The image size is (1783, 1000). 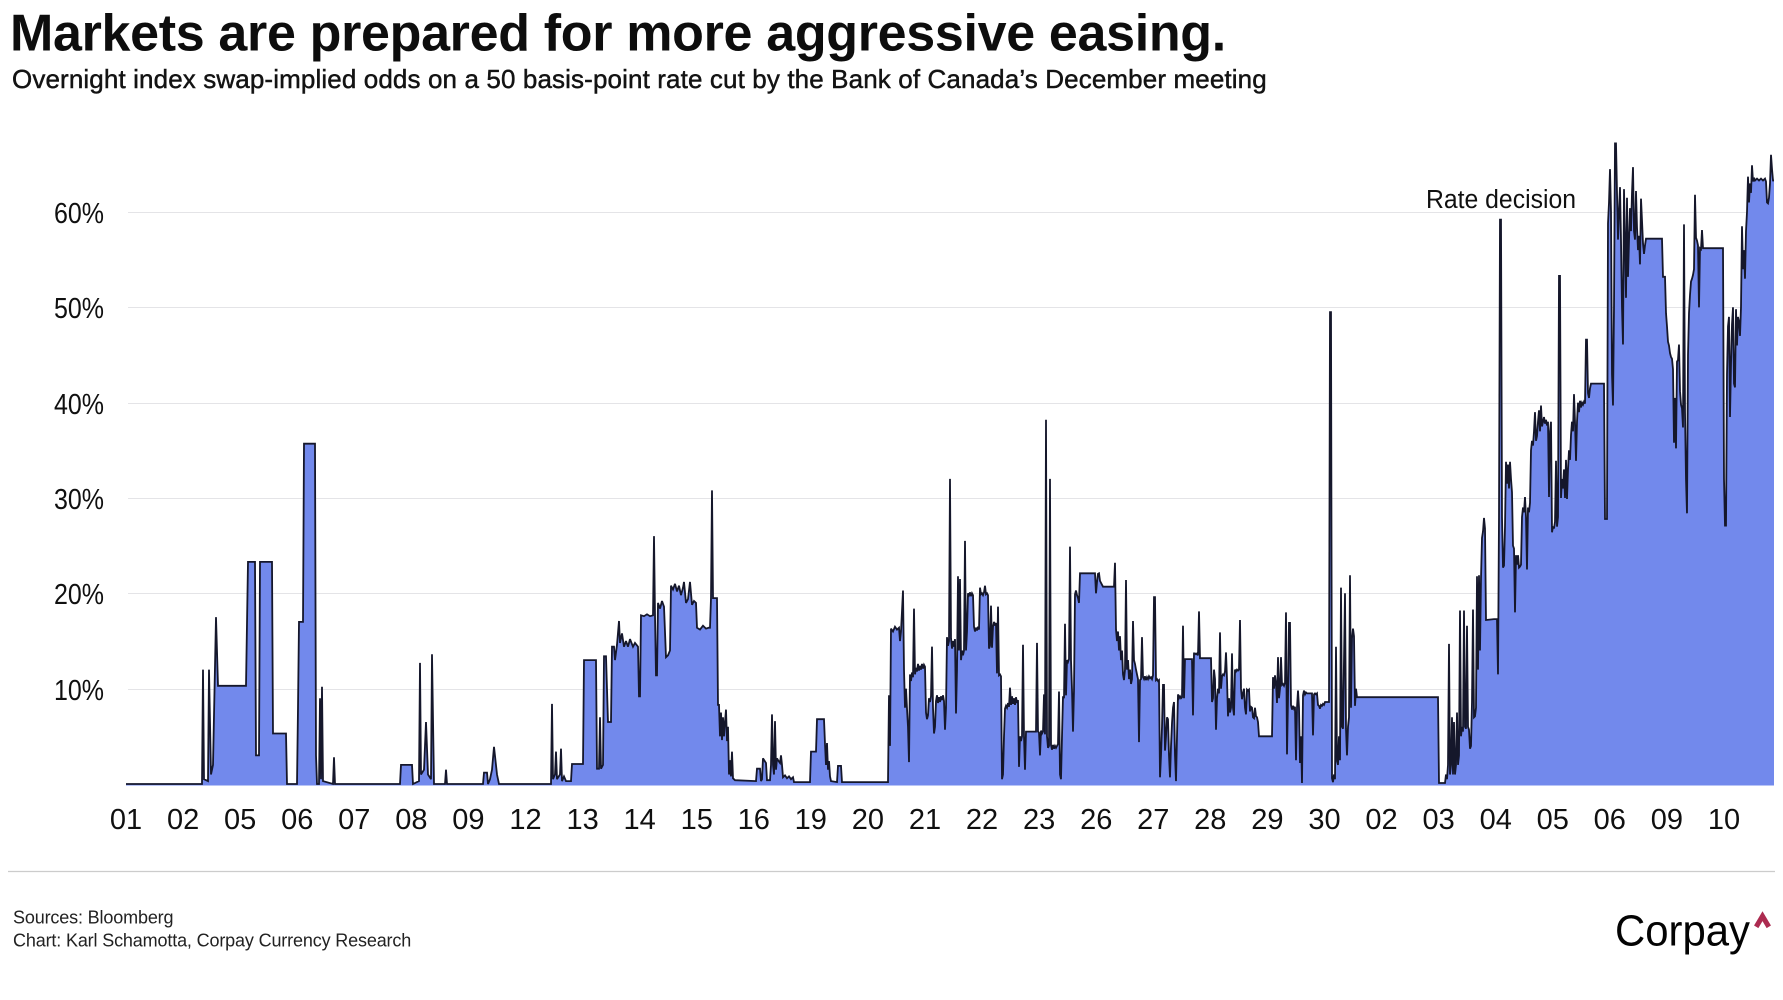 What do you see at coordinates (639, 820) in the screenshot?
I see `svg-text: 14` at bounding box center [639, 820].